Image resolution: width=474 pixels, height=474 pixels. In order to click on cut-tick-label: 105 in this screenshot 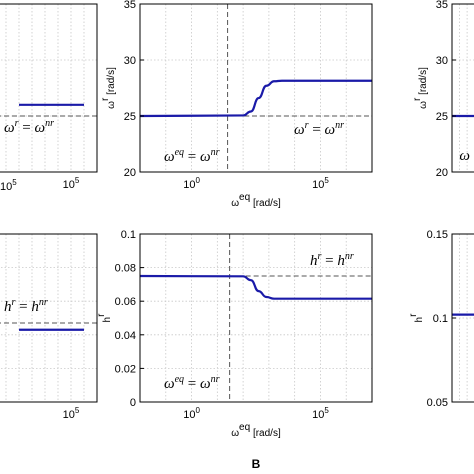, I will do `click(8, 185)`.